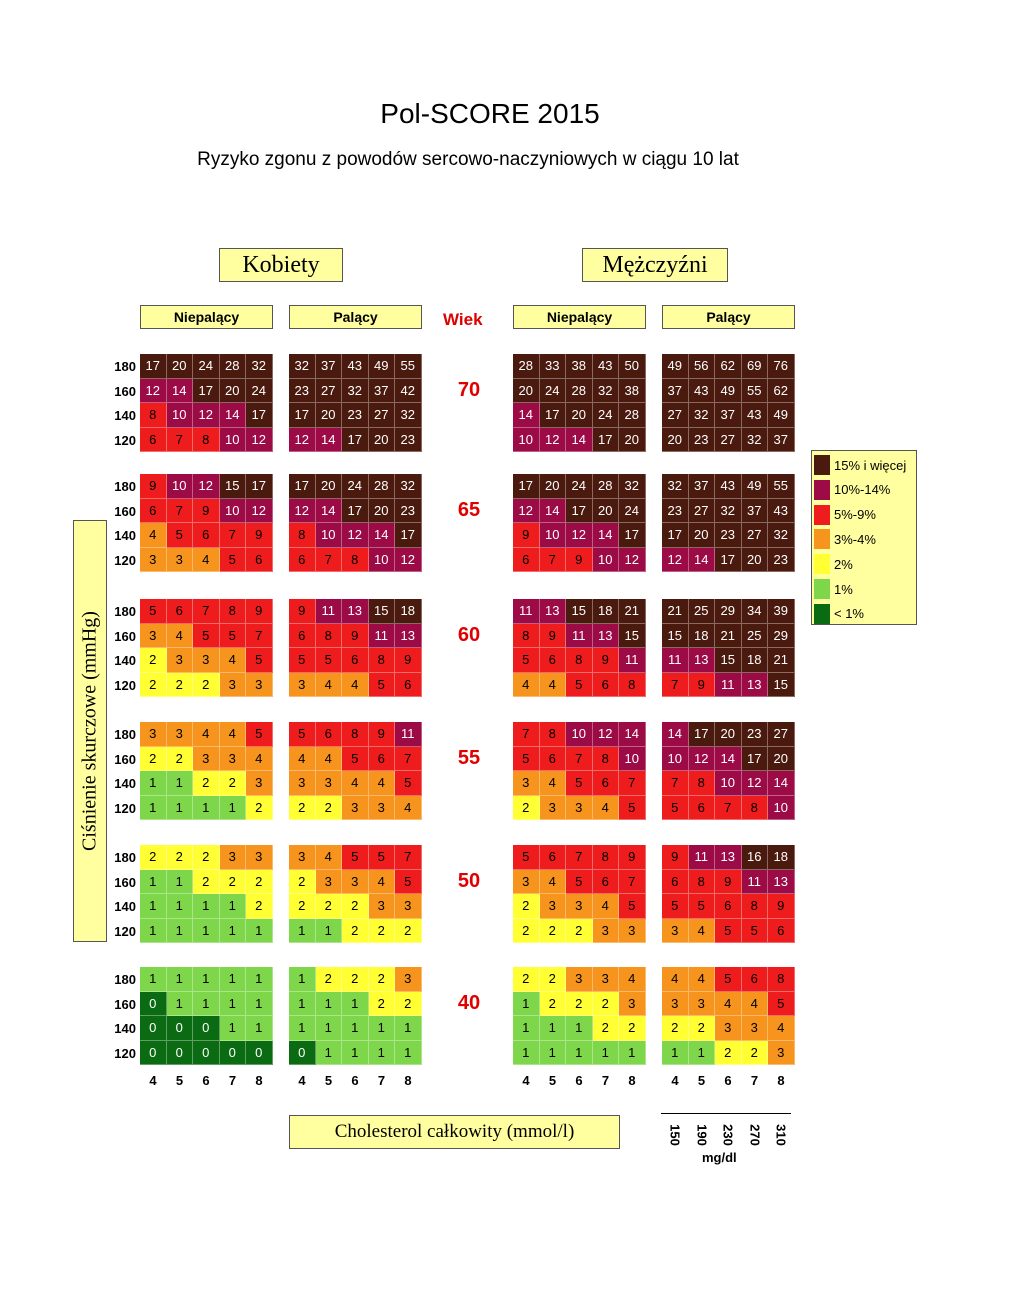 The width and height of the screenshot is (1024, 1301). I want to click on cholesterol-tick-label: 6, so click(579, 1080).